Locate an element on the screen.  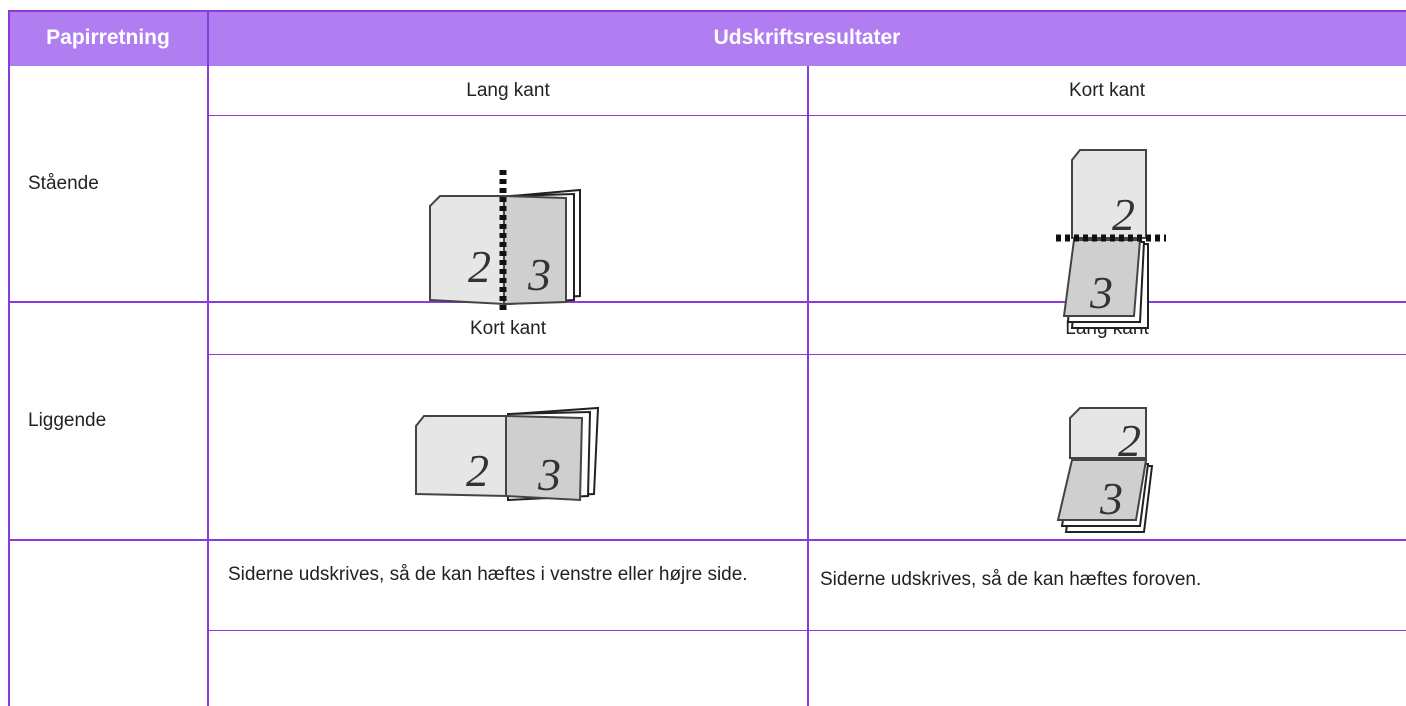
header-cell: Udskriftsresultater is located at coordinates (807, 38).